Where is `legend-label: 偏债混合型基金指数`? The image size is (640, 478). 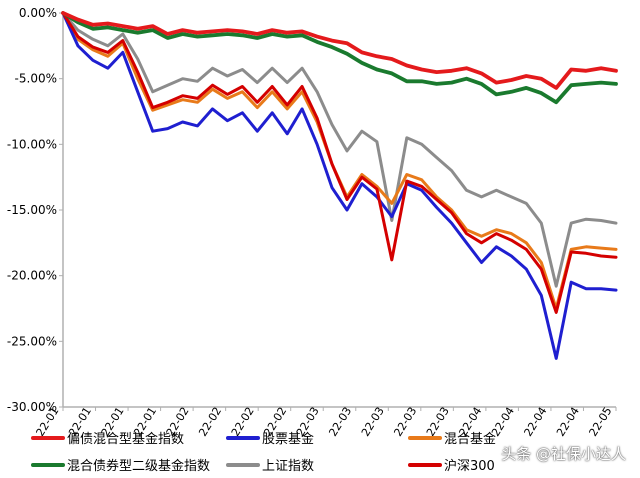
legend-label: 偏债混合型基金指数 is located at coordinates (125, 439).